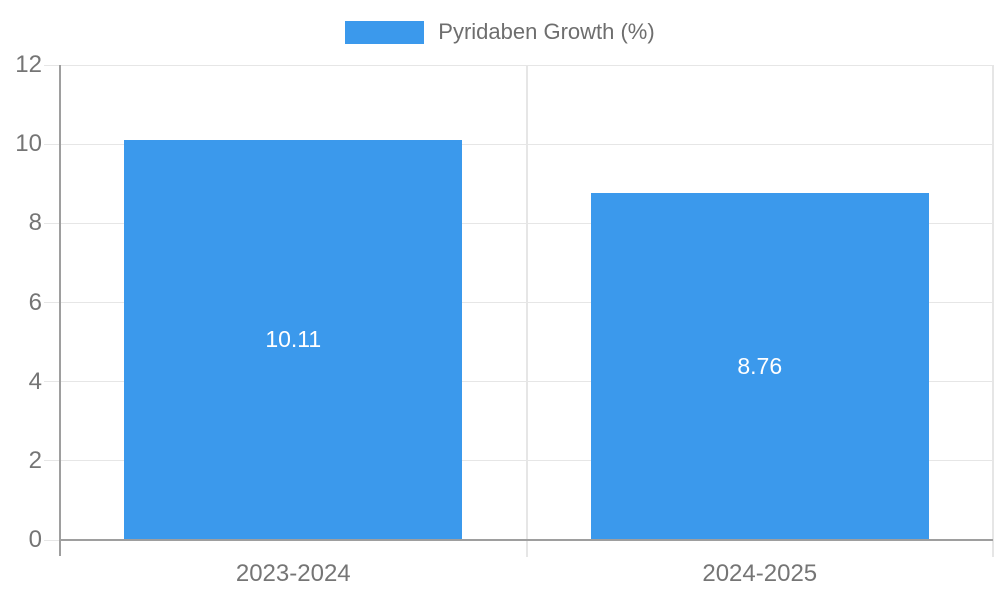  I want to click on y-axis-line, so click(60, 310).